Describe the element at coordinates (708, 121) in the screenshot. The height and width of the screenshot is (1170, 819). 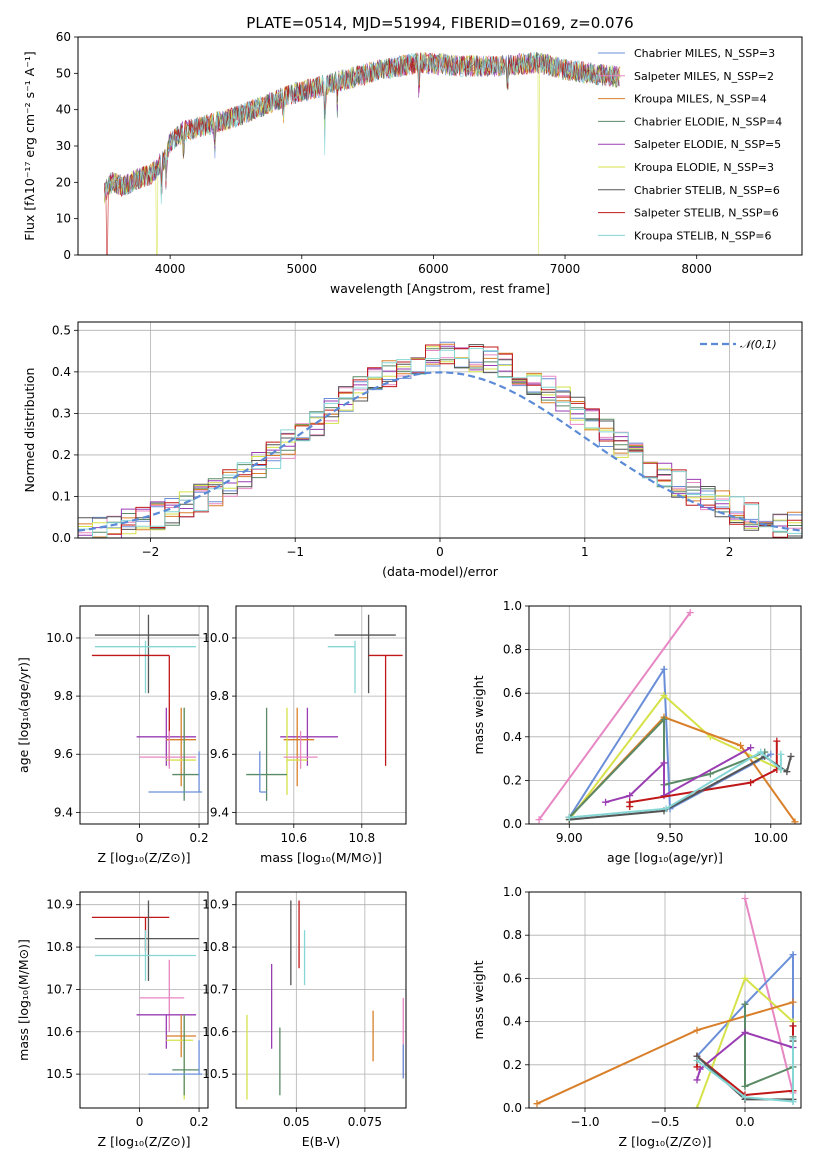
I see `legend-entry: Chabrier ELODIE, N_SSP=4` at that location.